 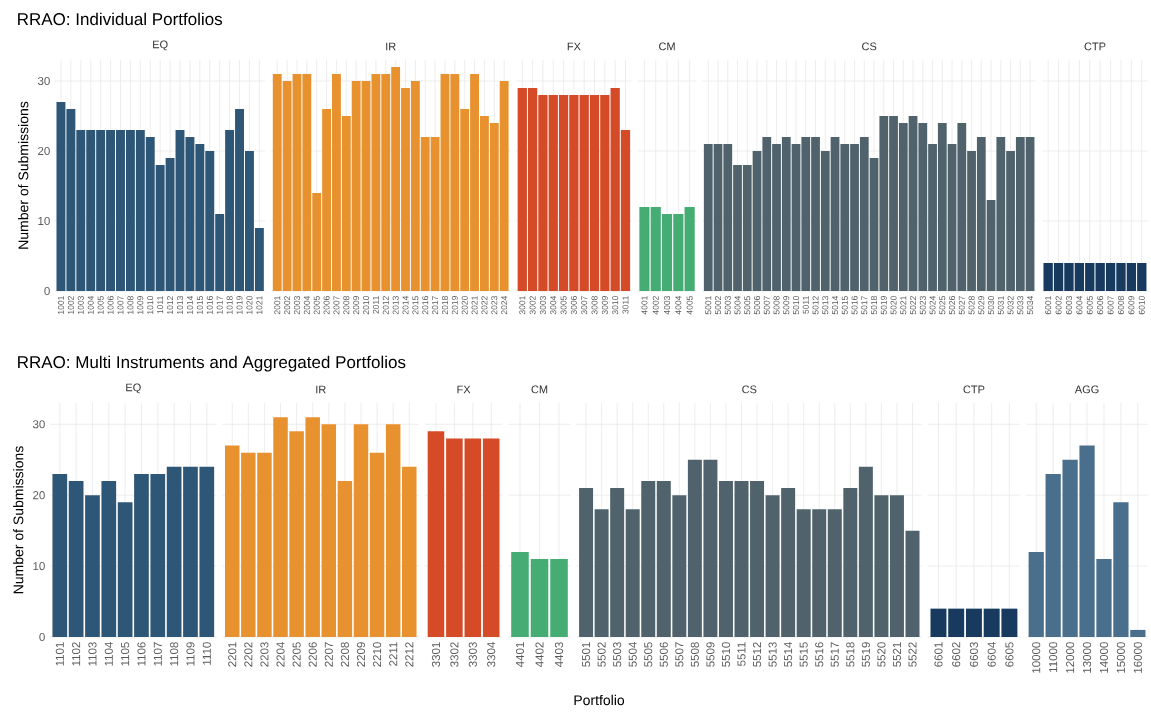 I want to click on chart-subtitle: IR, so click(x=321, y=389).